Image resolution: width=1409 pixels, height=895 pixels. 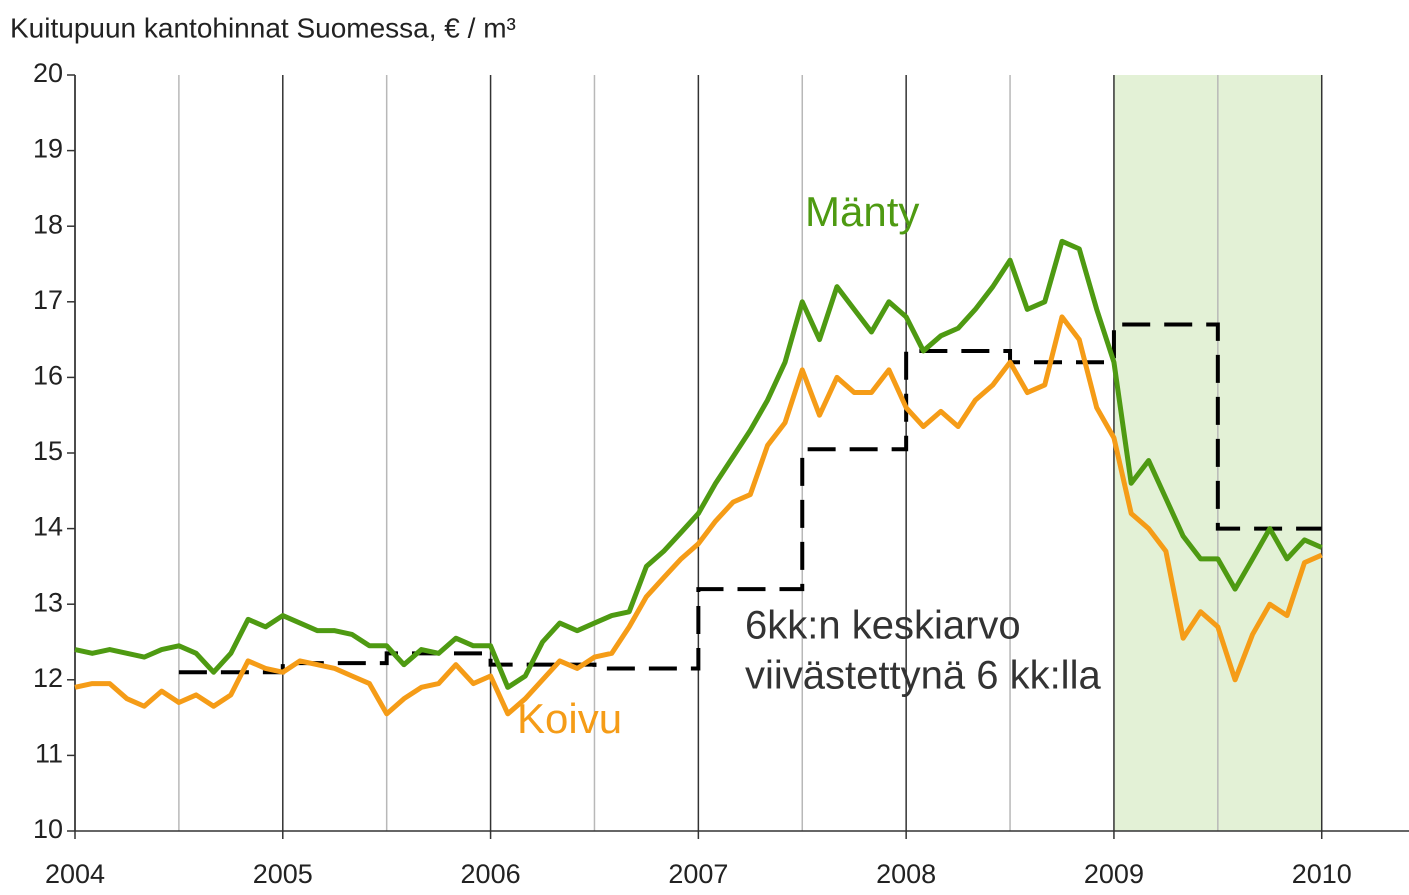 I want to click on y-tick-label: 14, so click(x=48, y=527).